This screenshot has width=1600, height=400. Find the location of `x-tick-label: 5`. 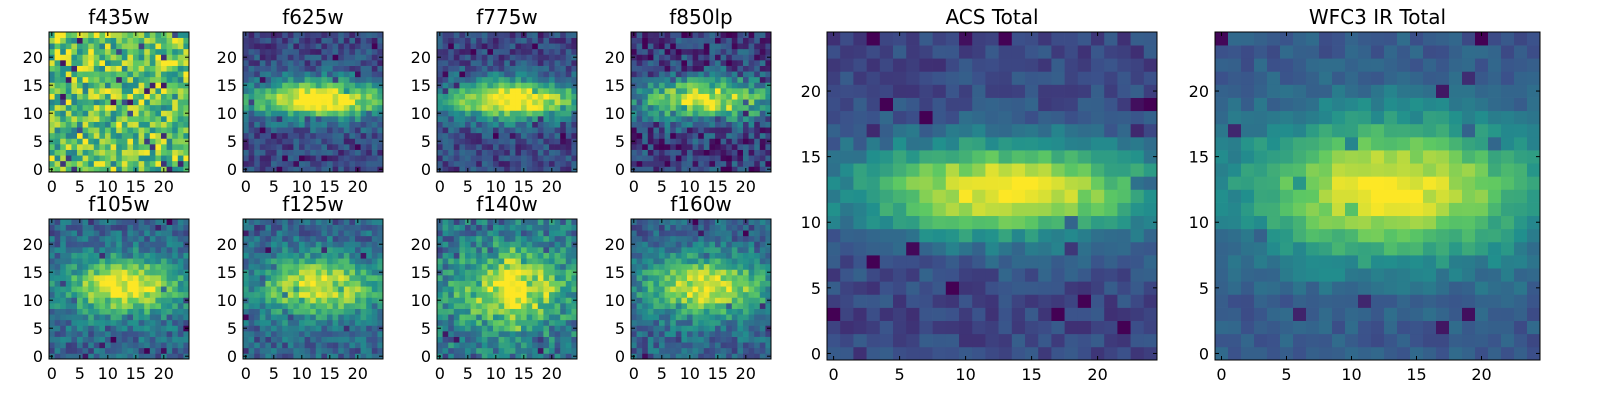

x-tick-label: 5 is located at coordinates (274, 186).